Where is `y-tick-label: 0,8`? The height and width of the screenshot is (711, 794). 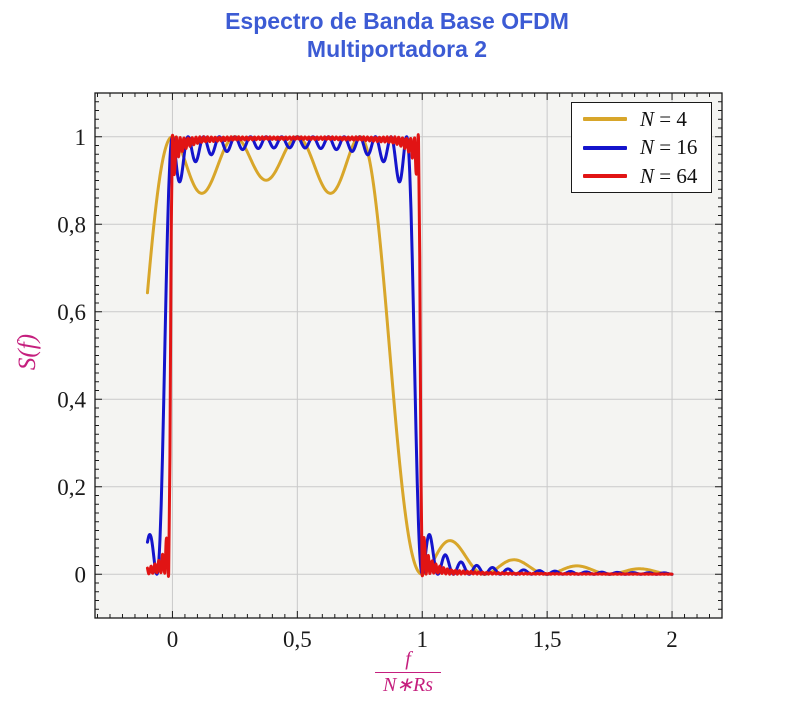
y-tick-label: 0,8 is located at coordinates (71, 224).